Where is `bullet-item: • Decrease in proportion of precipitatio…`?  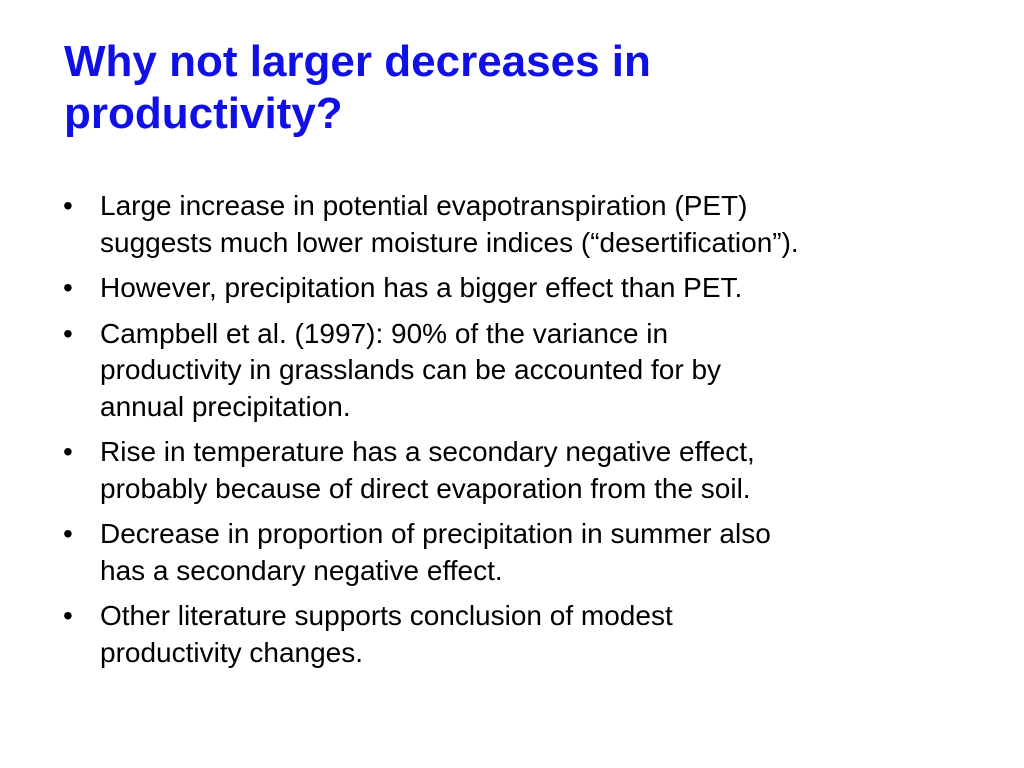 bullet-item: • Decrease in proportion of precipitatio… is located at coordinates (512, 552).